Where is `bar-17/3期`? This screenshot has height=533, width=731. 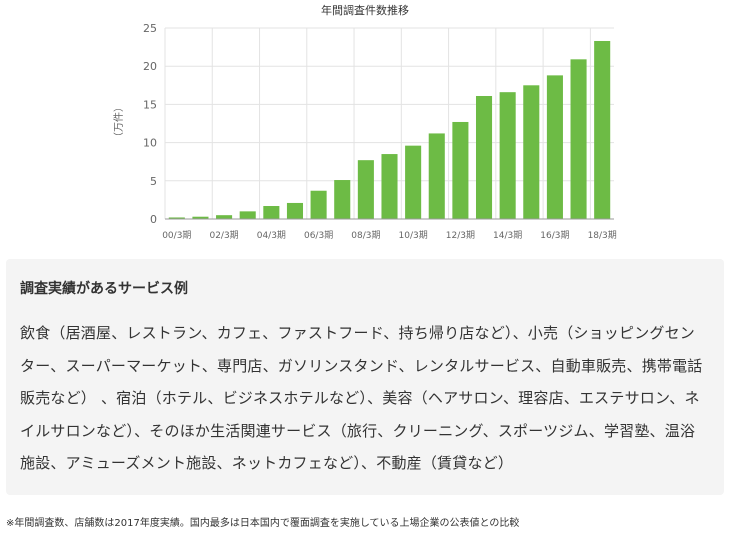 bar-17/3期 is located at coordinates (578, 139).